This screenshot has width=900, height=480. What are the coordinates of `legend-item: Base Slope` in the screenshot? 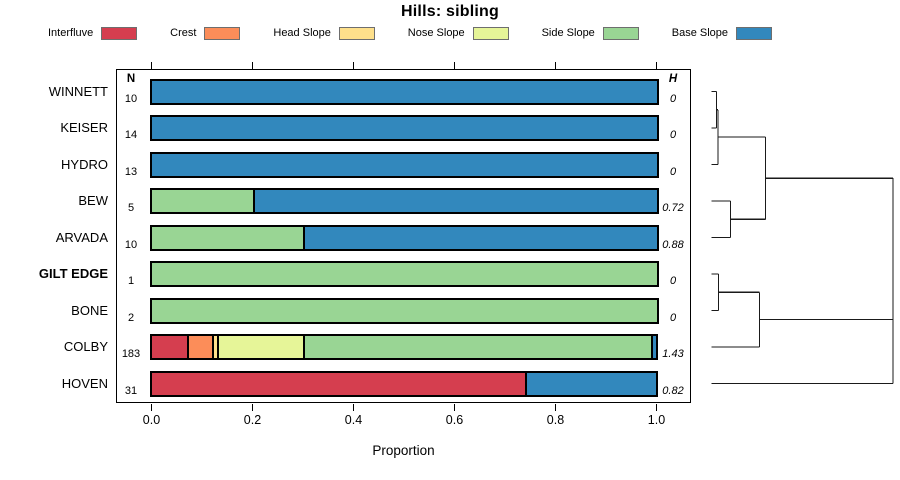 It's located at (721, 33).